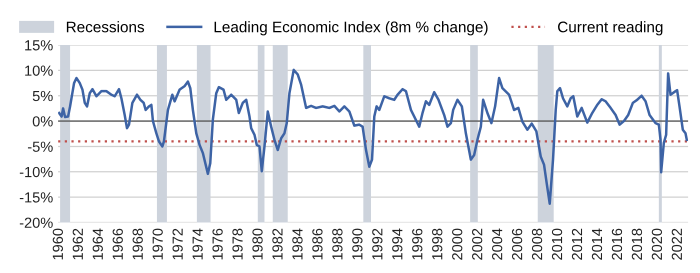  I want to click on x-tick-label: 1988, so click(337, 244).